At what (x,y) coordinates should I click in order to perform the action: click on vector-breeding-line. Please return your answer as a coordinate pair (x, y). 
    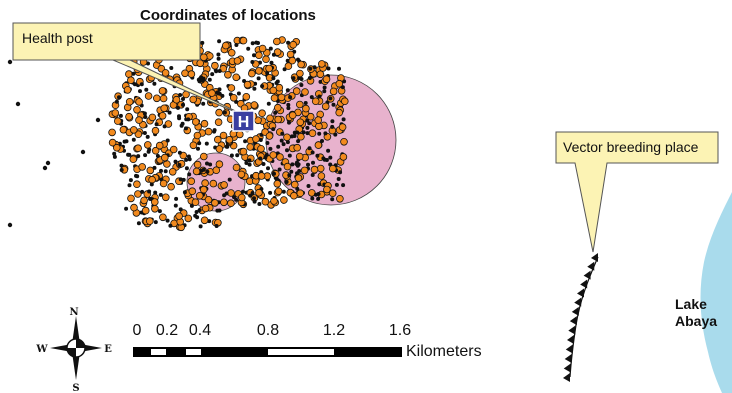
    Looking at the image, I should click on (584, 317).